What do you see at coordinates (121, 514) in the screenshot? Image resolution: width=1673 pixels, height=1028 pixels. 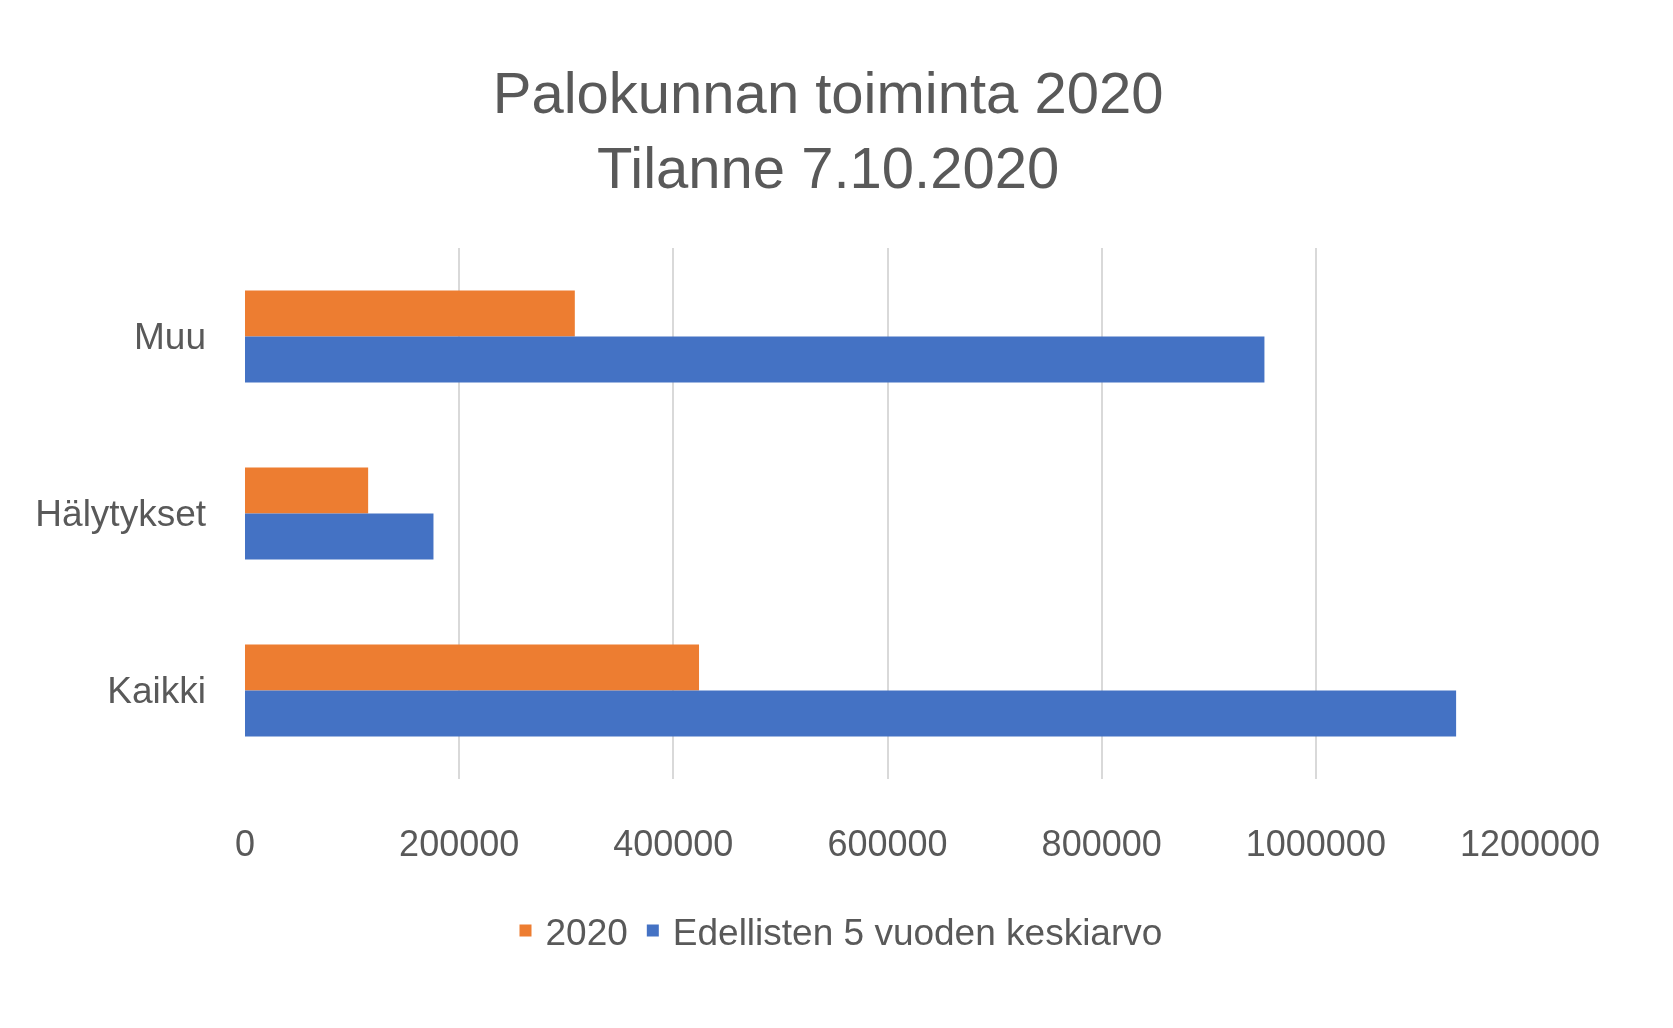 I see `y-tick-label: Hälytykset` at bounding box center [121, 514].